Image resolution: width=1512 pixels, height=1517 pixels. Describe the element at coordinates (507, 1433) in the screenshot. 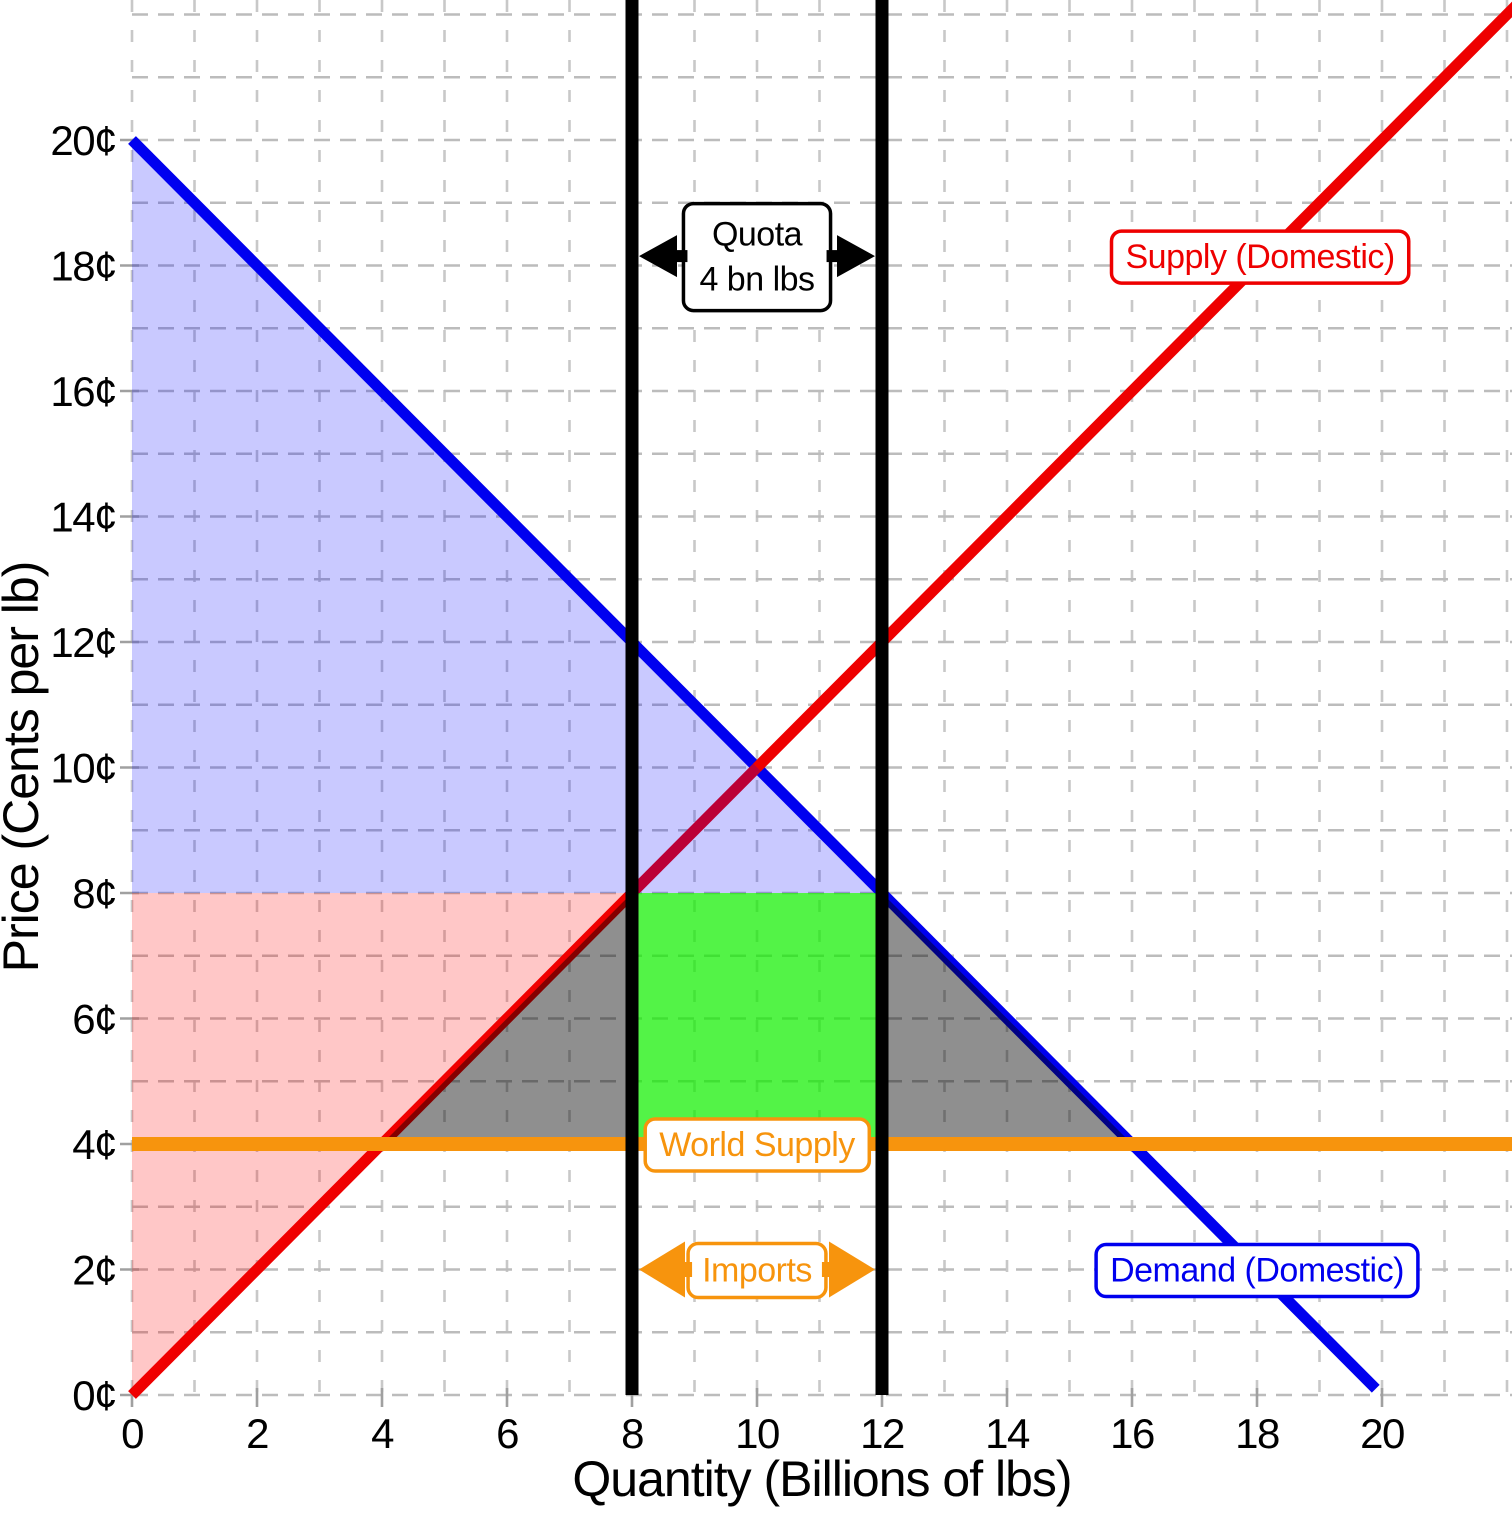

I see `x-tick-label: 6` at that location.